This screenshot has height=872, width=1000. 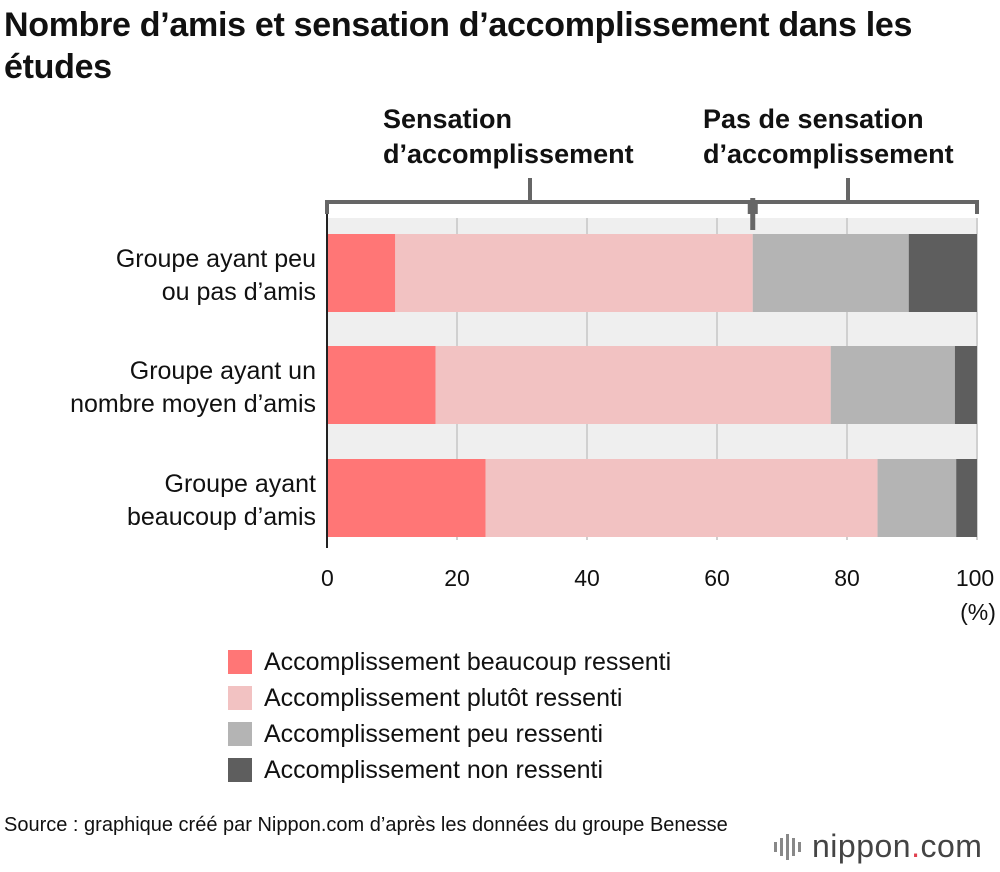 What do you see at coordinates (457, 578) in the screenshot?
I see `x-tick-label: 20` at bounding box center [457, 578].